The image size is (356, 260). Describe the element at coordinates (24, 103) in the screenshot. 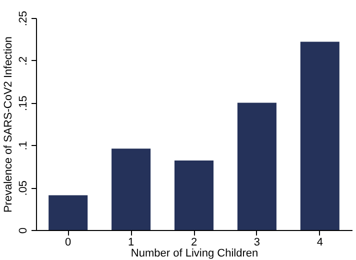

I see `y-tick-label: .15` at that location.